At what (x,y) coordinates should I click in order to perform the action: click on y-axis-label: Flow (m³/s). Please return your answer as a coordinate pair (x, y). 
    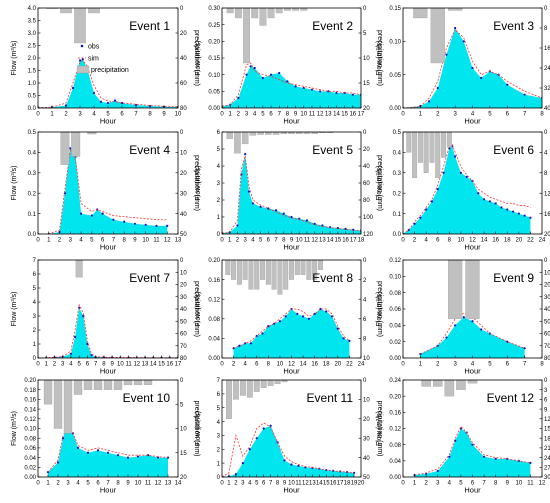
    Looking at the image, I should click on (379, 58).